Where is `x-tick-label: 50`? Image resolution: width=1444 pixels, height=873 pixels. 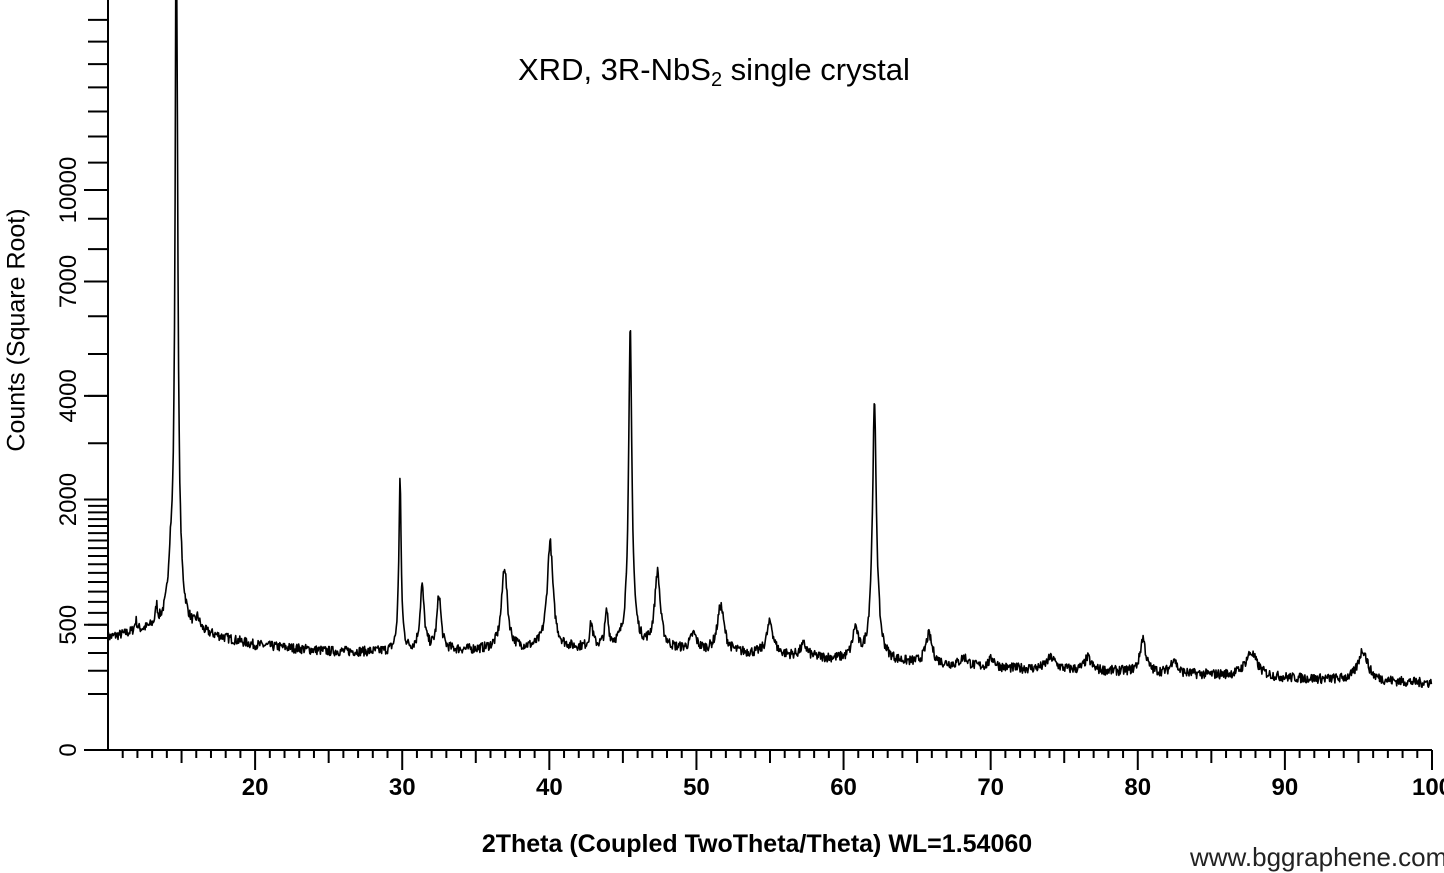 x-tick-label: 50 is located at coordinates (696, 787).